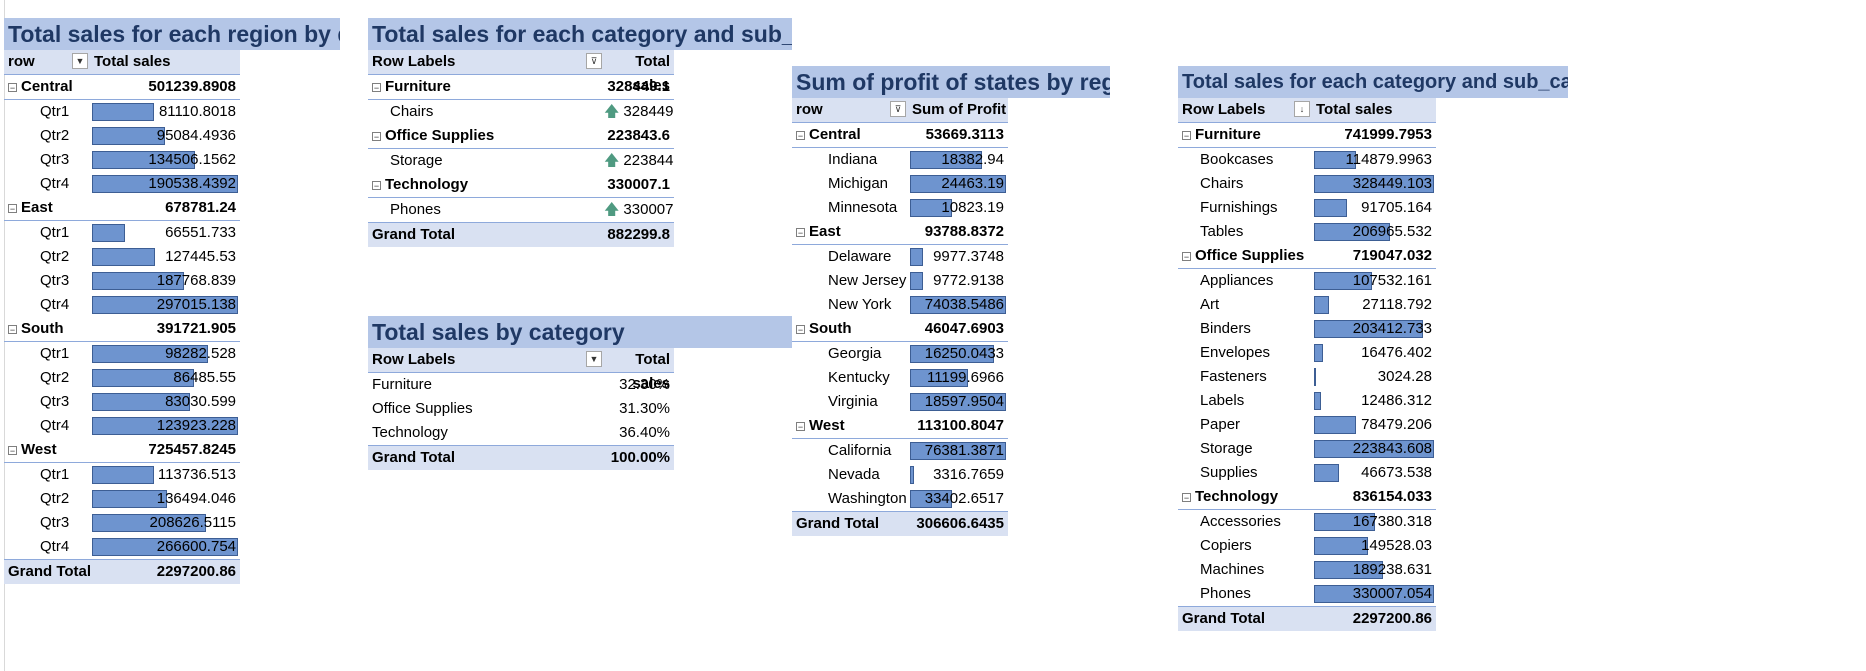 The image size is (1866, 671). What do you see at coordinates (900, 426) in the screenshot?
I see `group-row: − West 113100.8047` at bounding box center [900, 426].